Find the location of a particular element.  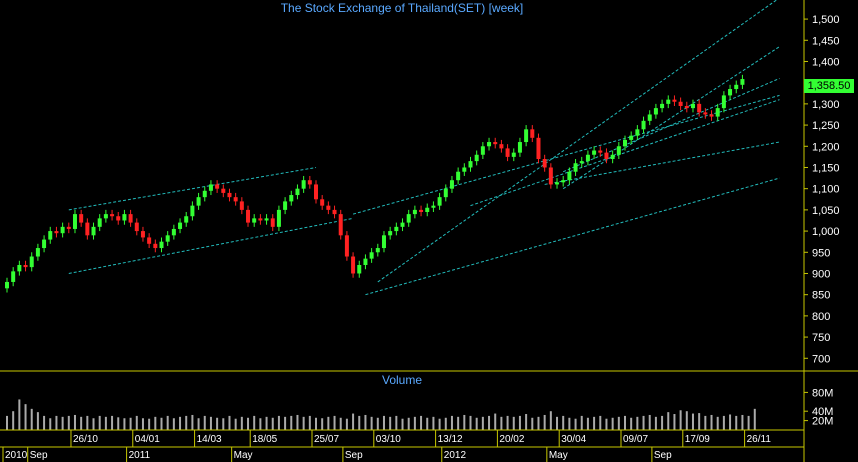

x-date-label: 18/05 is located at coordinates (264, 439).